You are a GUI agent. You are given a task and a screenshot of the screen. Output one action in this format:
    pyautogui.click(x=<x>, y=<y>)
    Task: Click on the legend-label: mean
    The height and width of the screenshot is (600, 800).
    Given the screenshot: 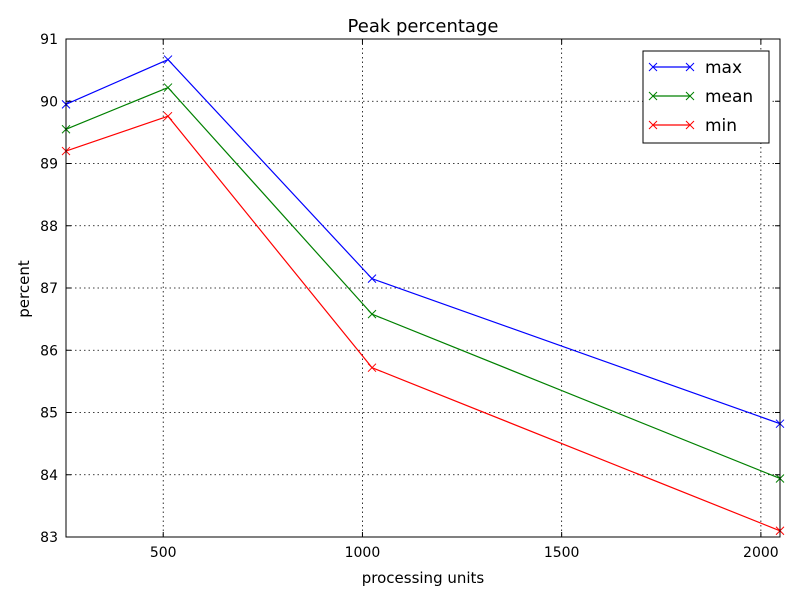 What is the action you would take?
    pyautogui.click(x=729, y=97)
    